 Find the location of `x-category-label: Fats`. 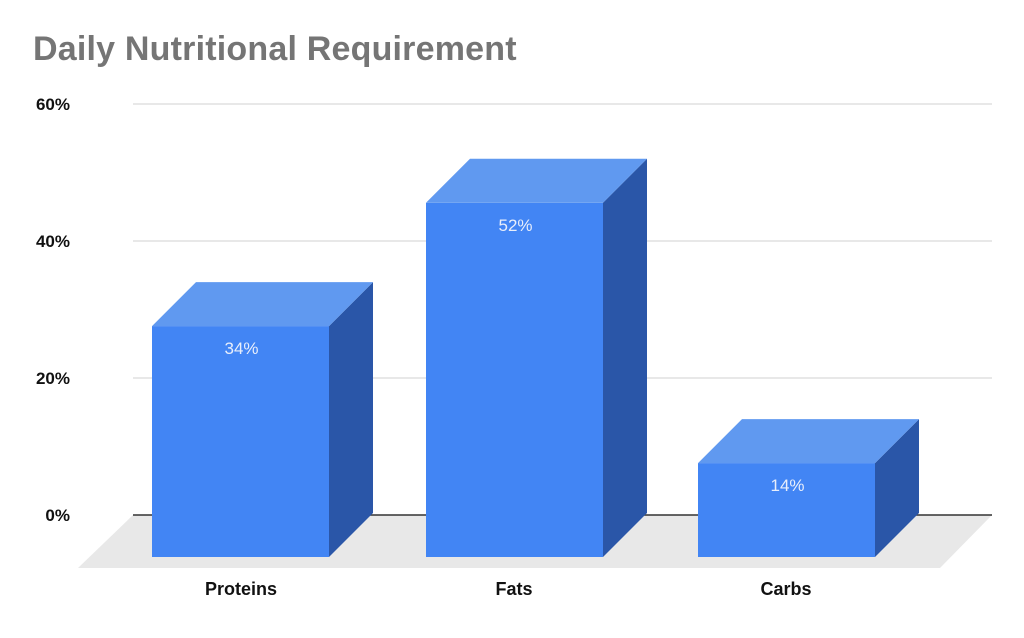

x-category-label: Fats is located at coordinates (513, 589).